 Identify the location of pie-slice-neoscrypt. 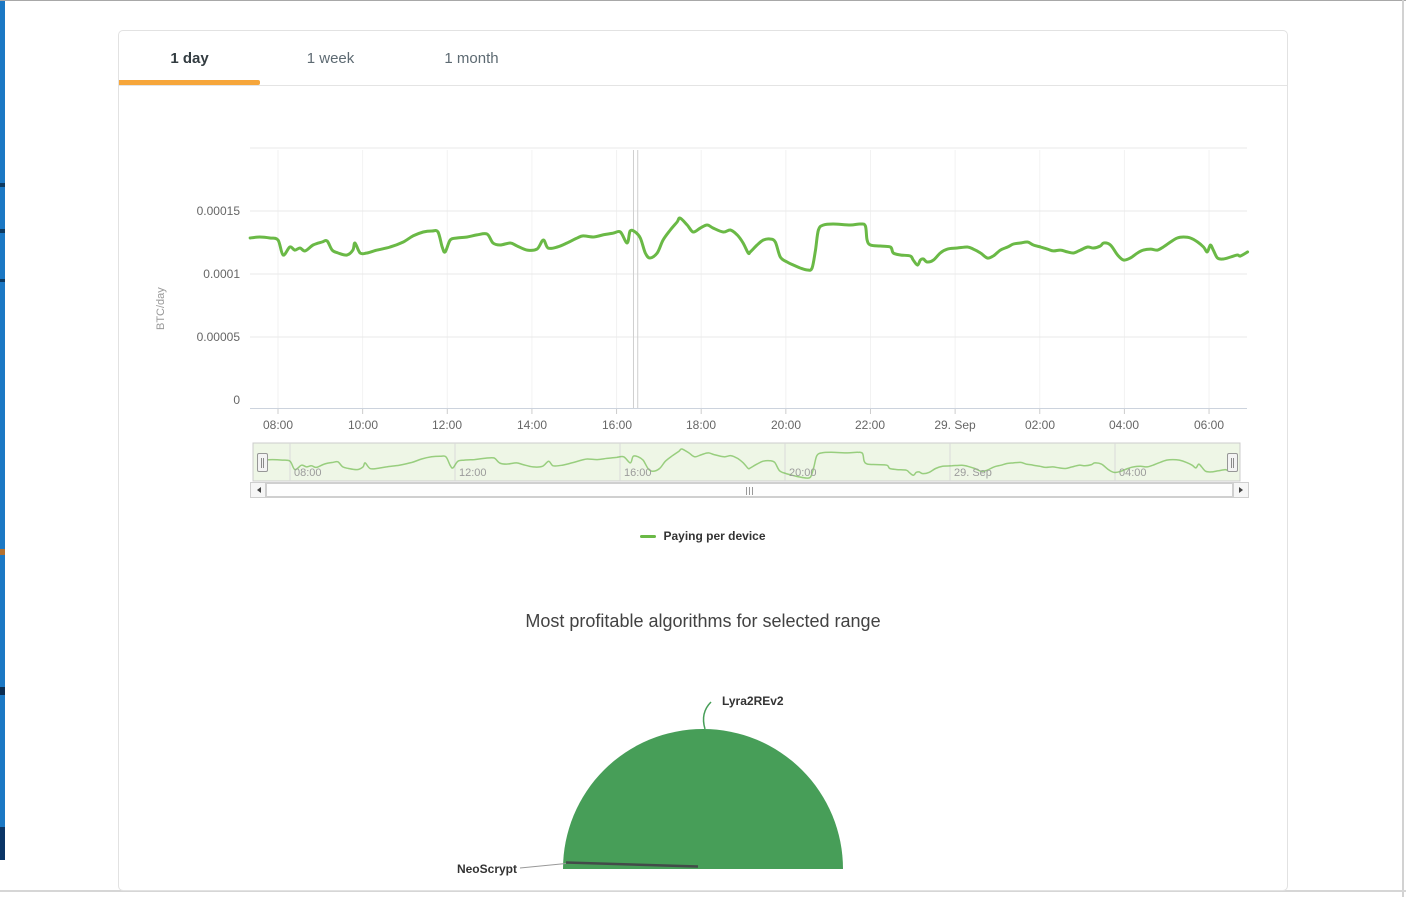
(632, 864).